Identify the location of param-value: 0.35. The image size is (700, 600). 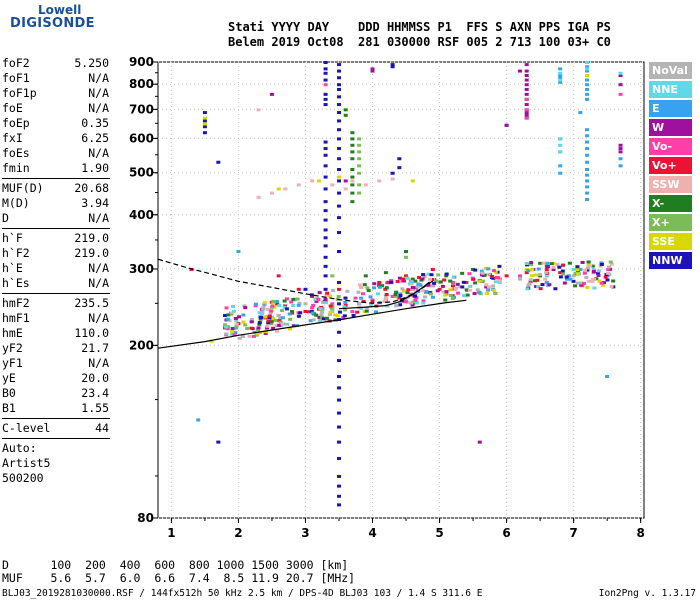
(95, 123).